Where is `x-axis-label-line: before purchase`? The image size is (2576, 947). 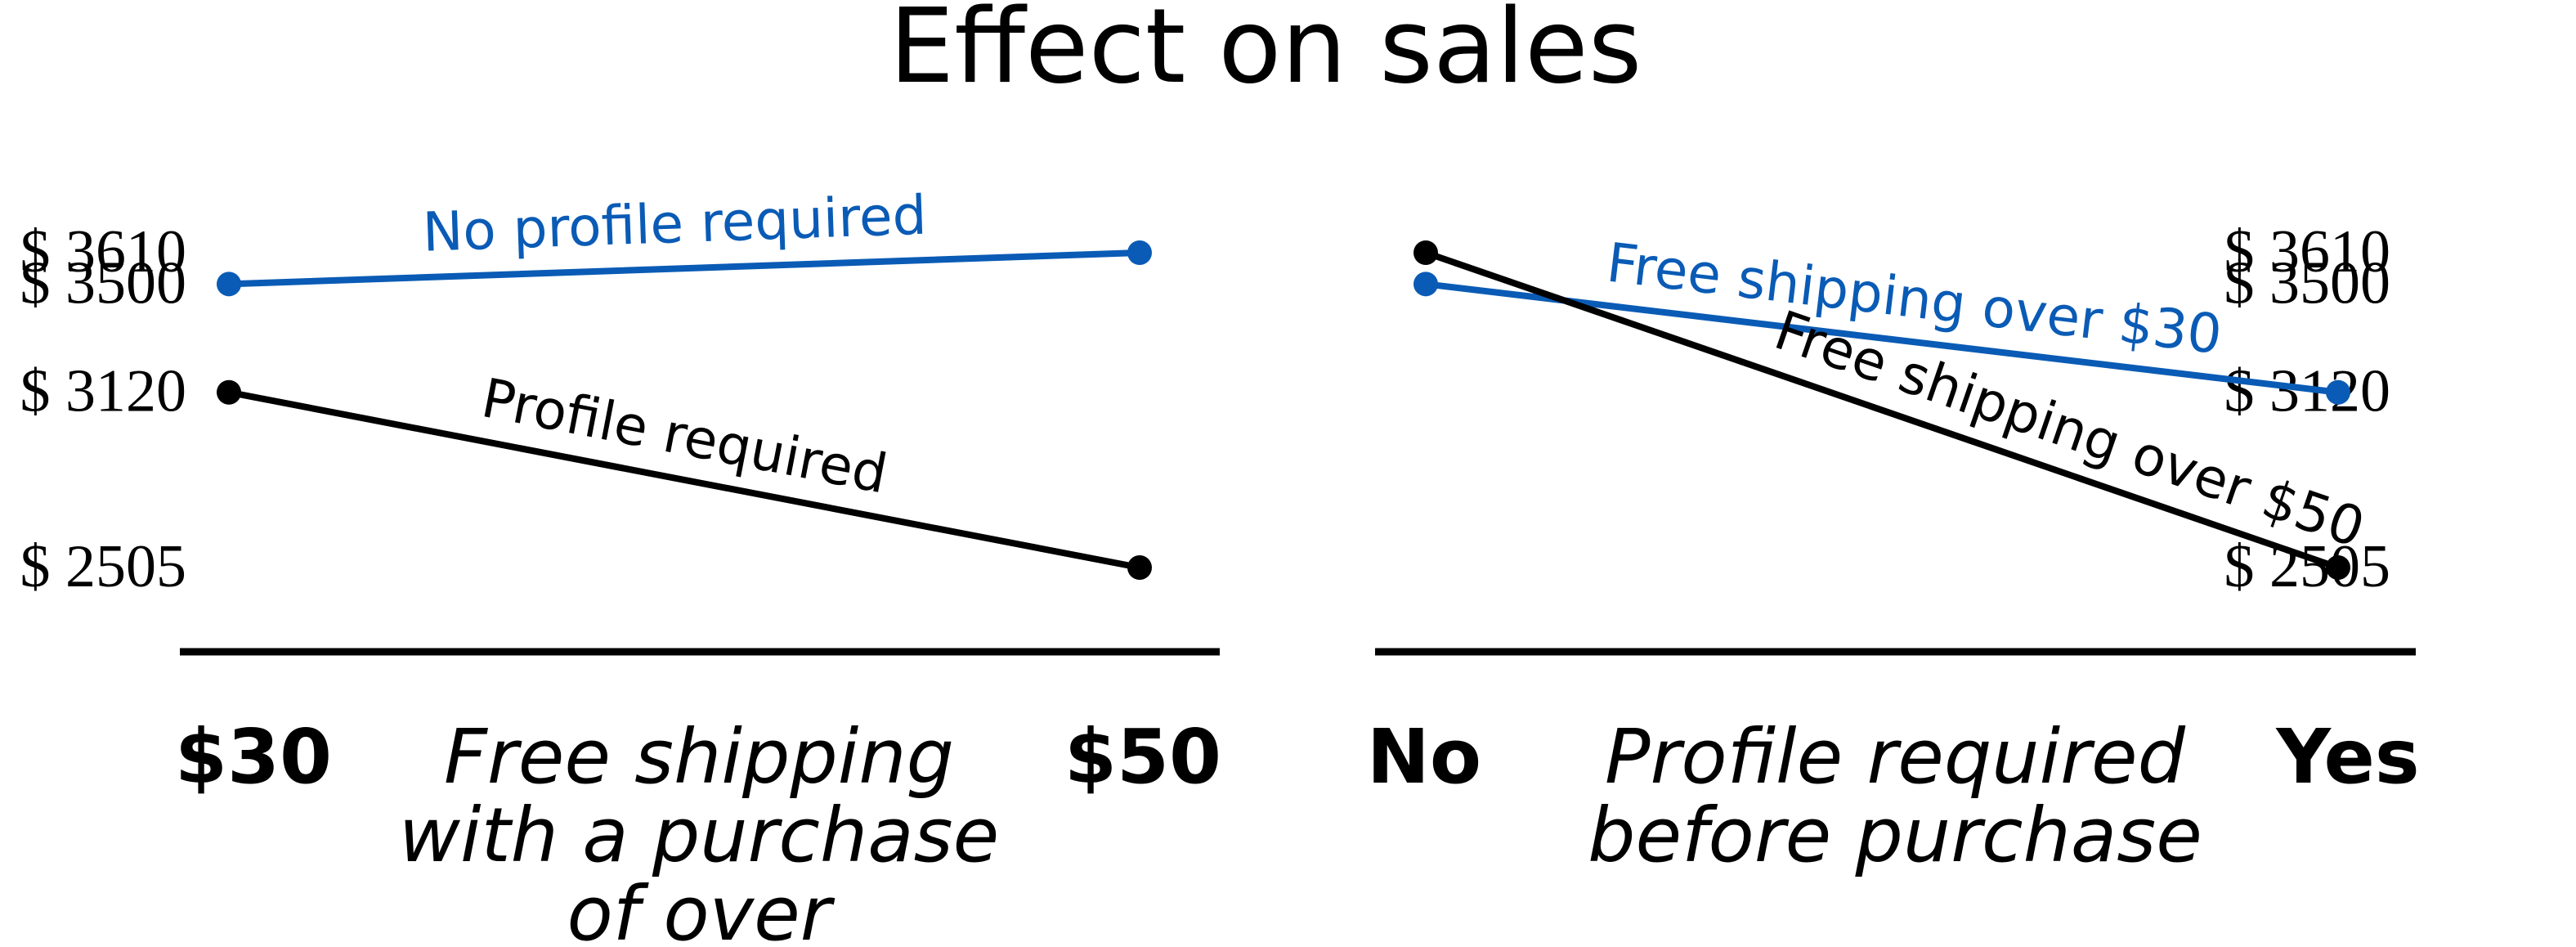 x-axis-label-line: before purchase is located at coordinates (1895, 836).